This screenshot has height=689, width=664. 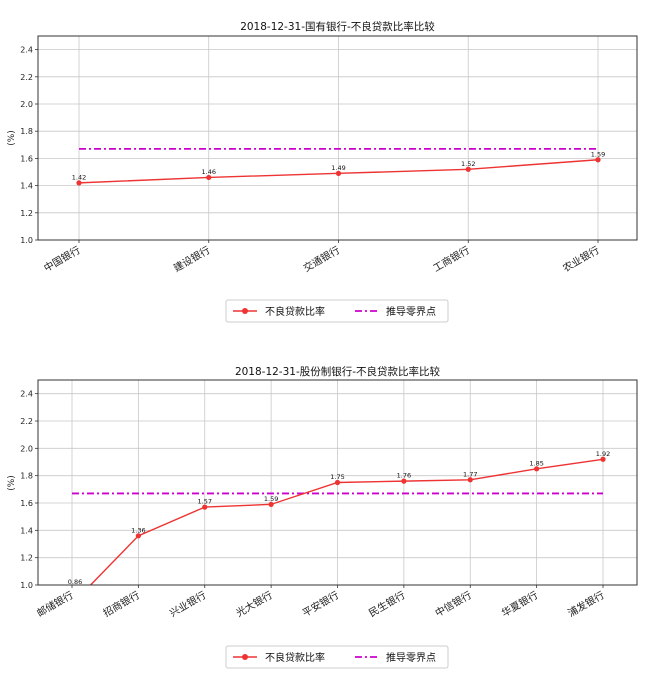 I want to click on npl-data-label: 1.52, so click(x=468, y=164).